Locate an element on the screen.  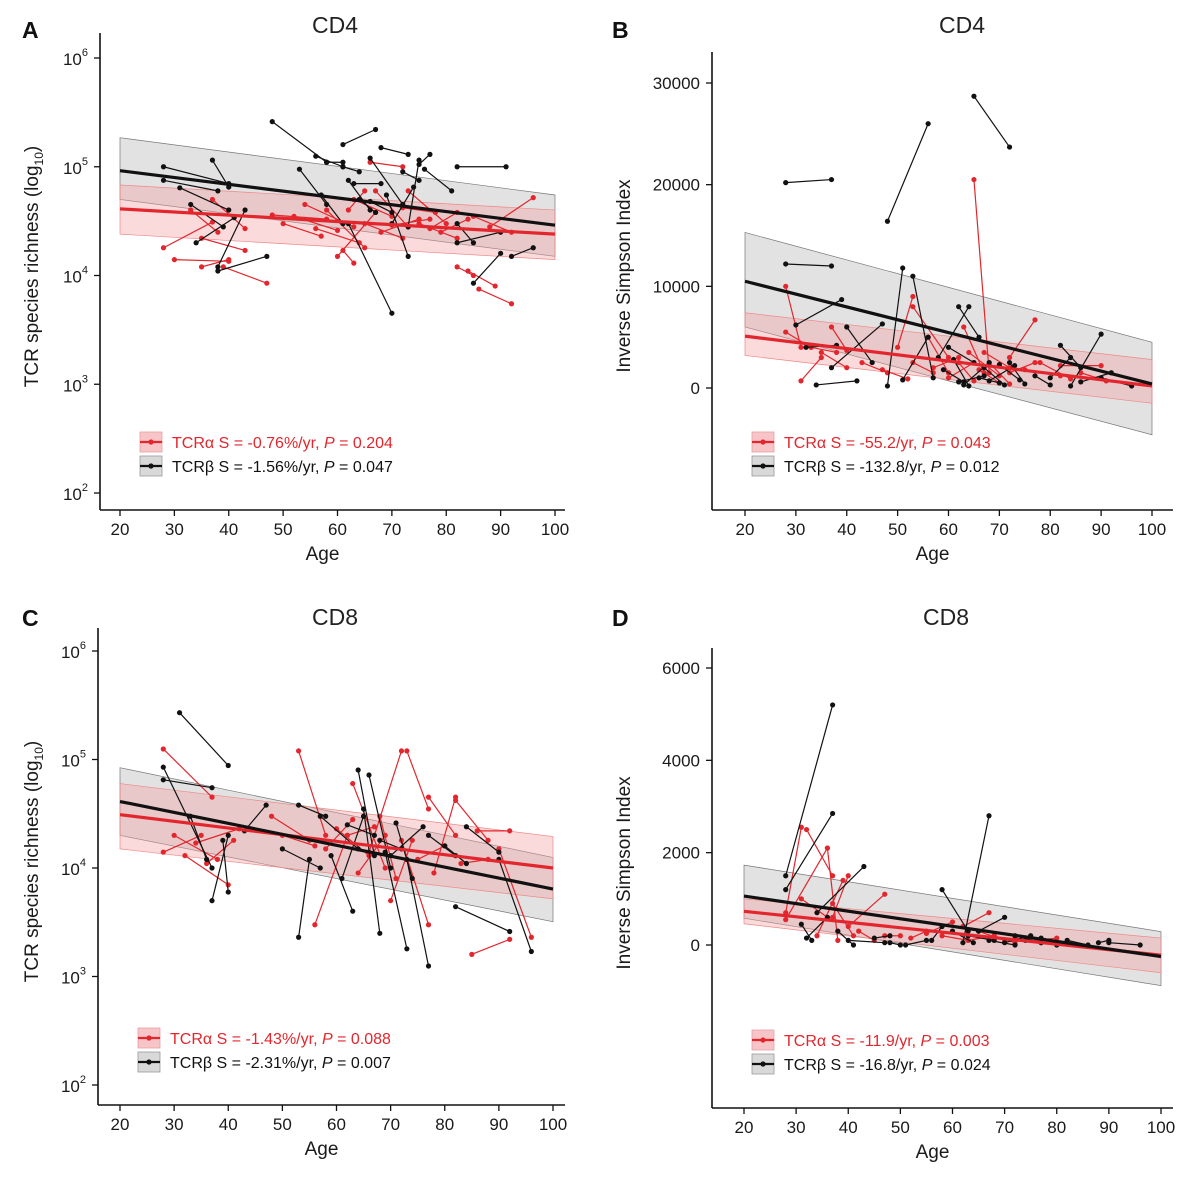
x-tick-label: 90 is located at coordinates (1108, 1127).